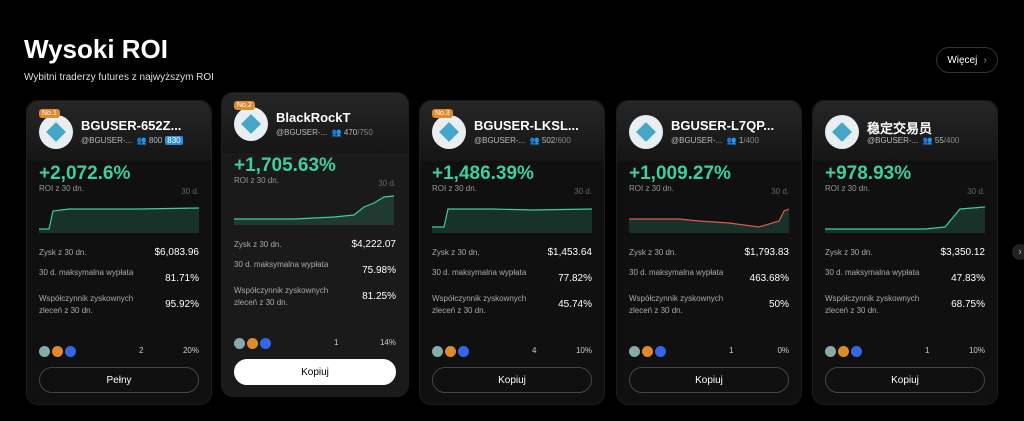 The height and width of the screenshot is (421, 1024). I want to click on capacity: /750, so click(365, 132).